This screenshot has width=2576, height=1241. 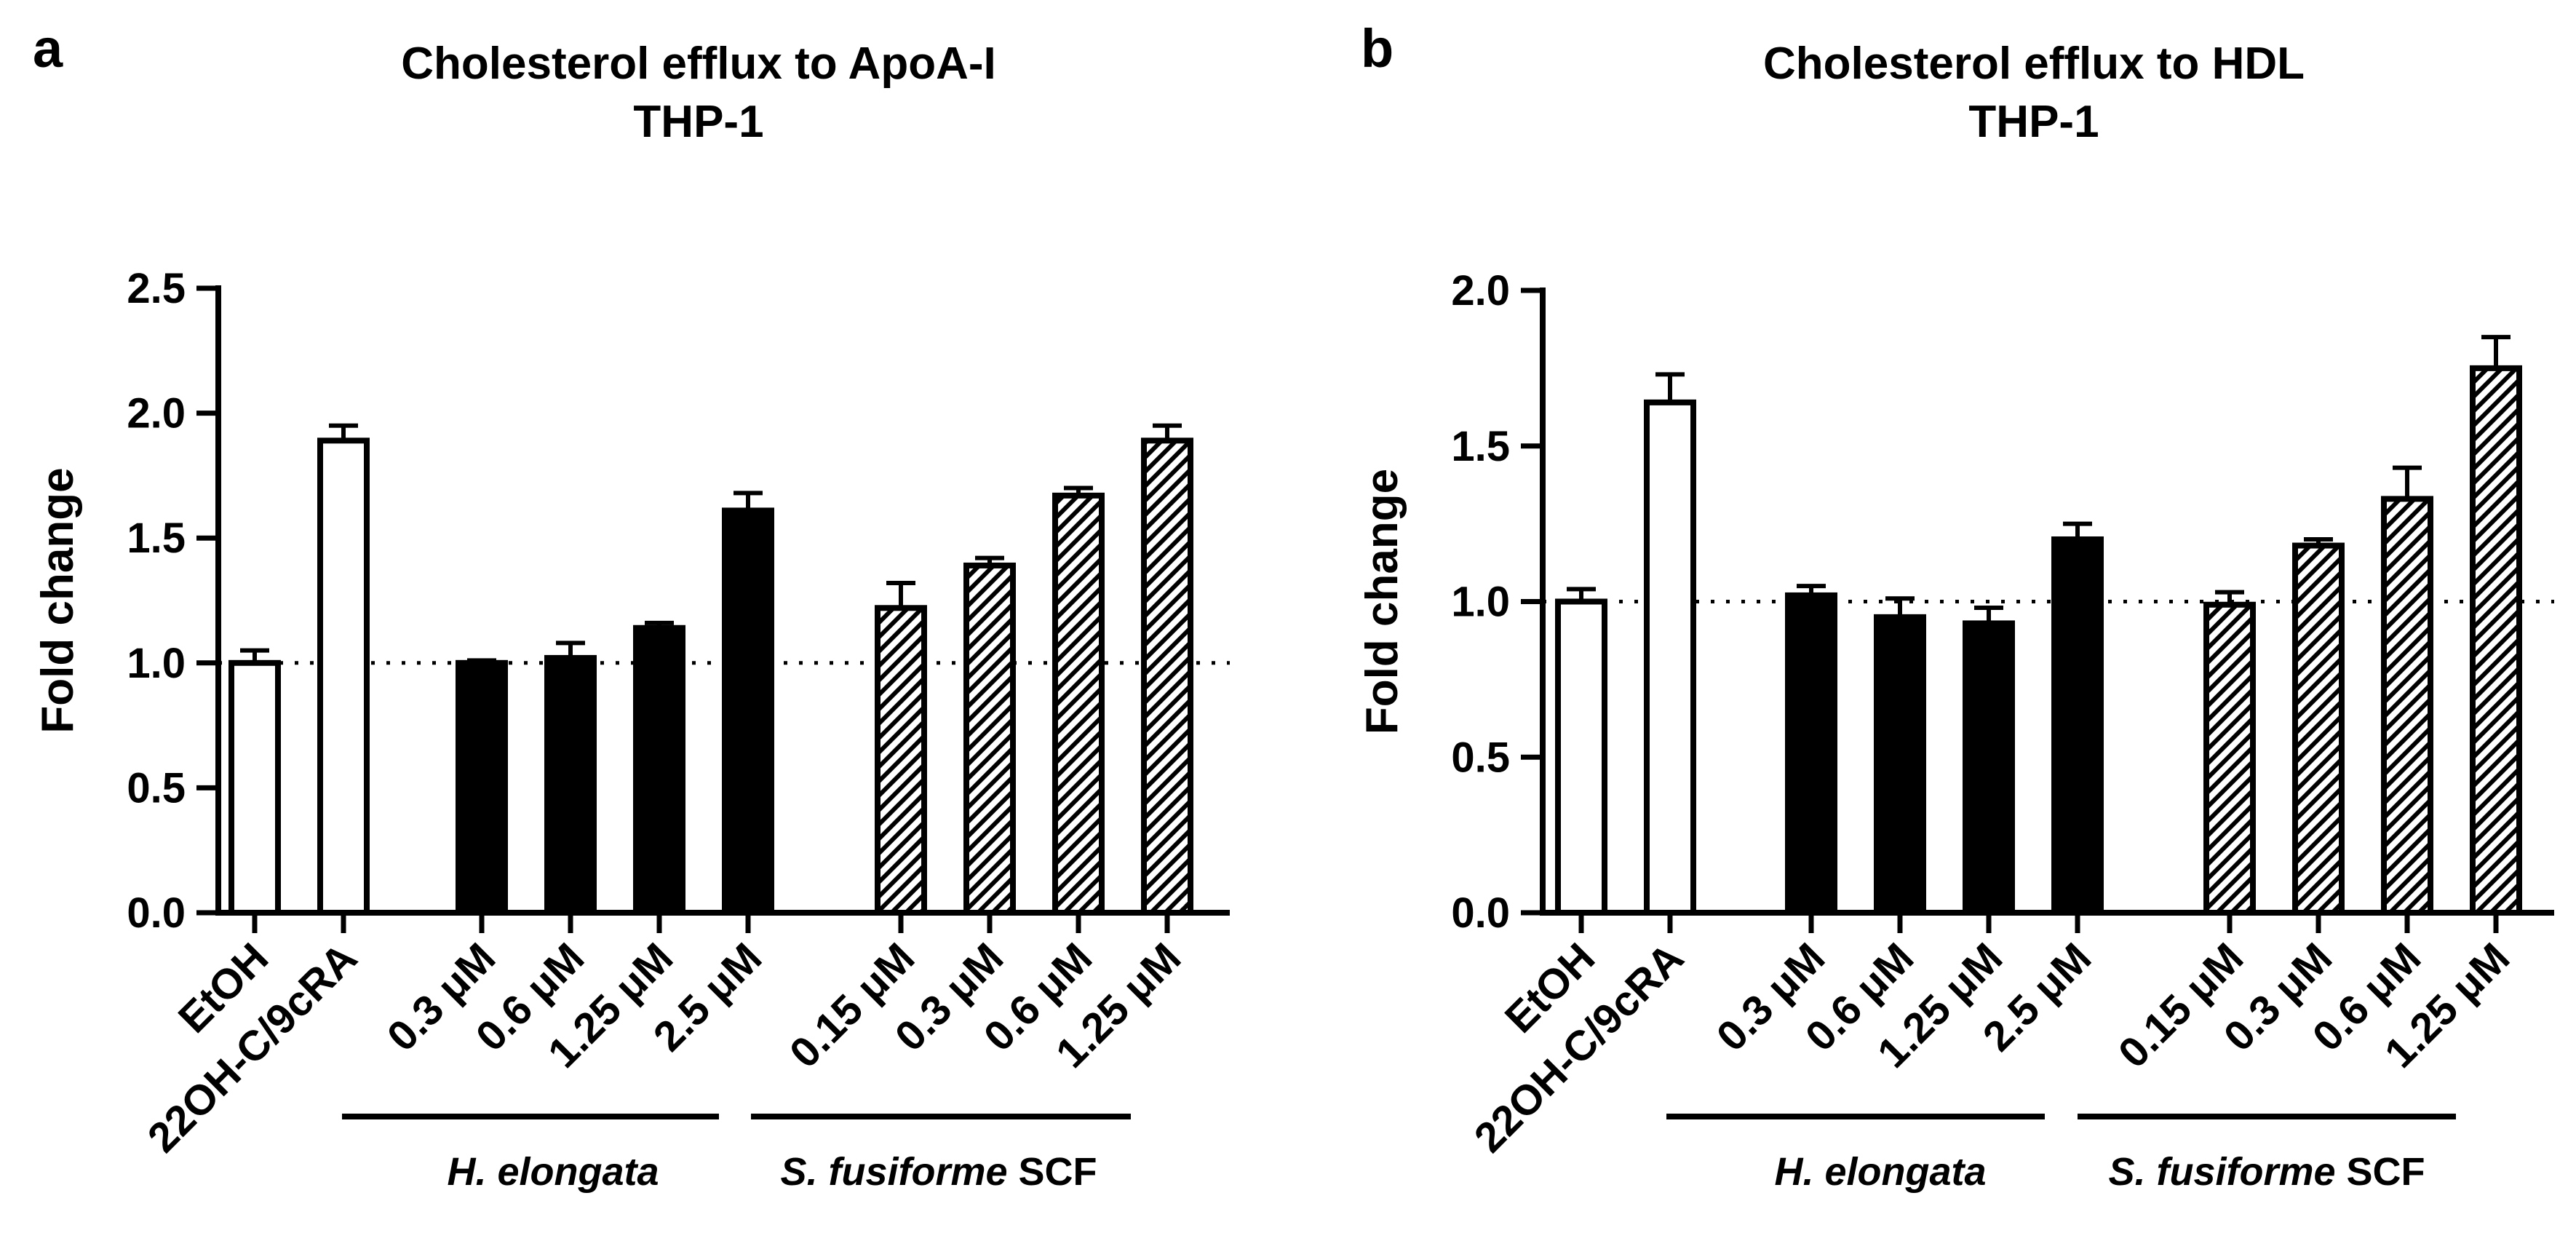 I want to click on panel-label: a, so click(x=48, y=48).